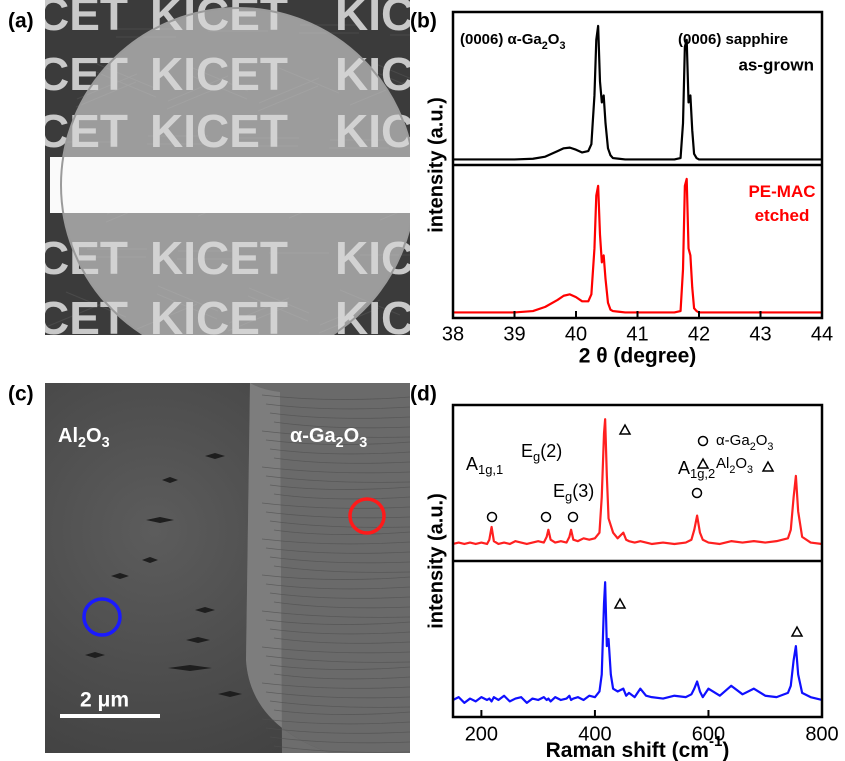  What do you see at coordinates (514, 334) in the screenshot?
I see `x-tick-label: 39` at bounding box center [514, 334].